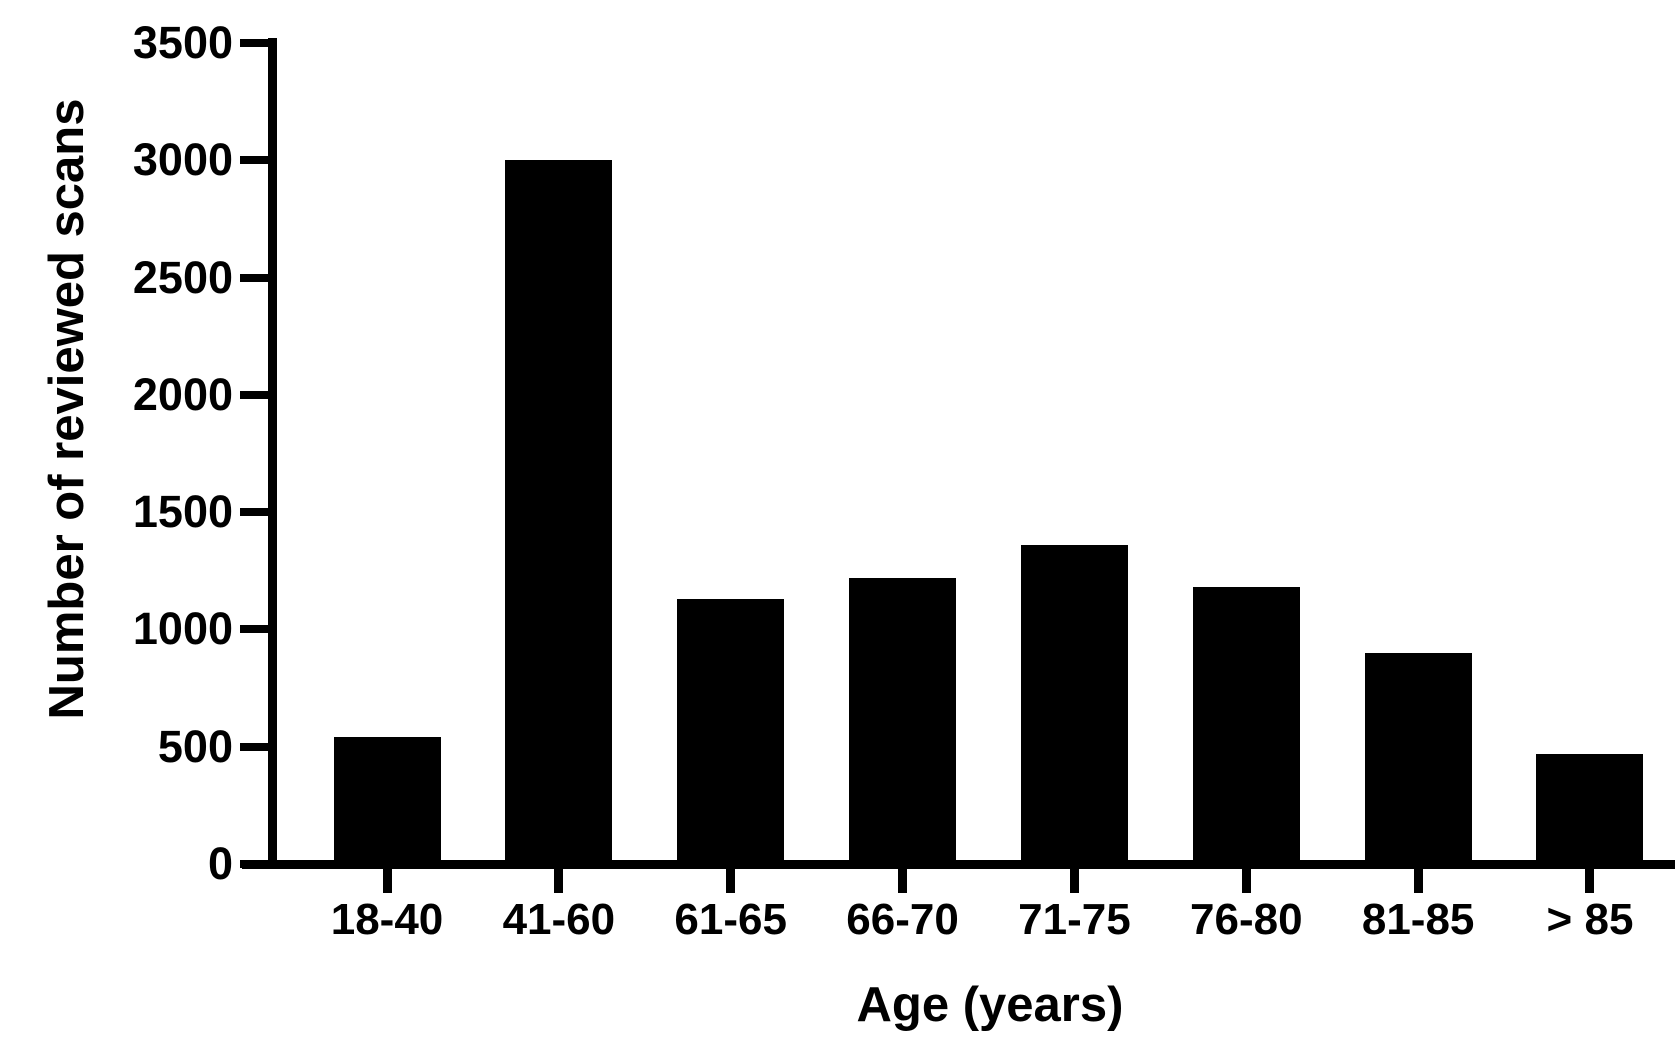  I want to click on x-axis-line, so click(958, 864).